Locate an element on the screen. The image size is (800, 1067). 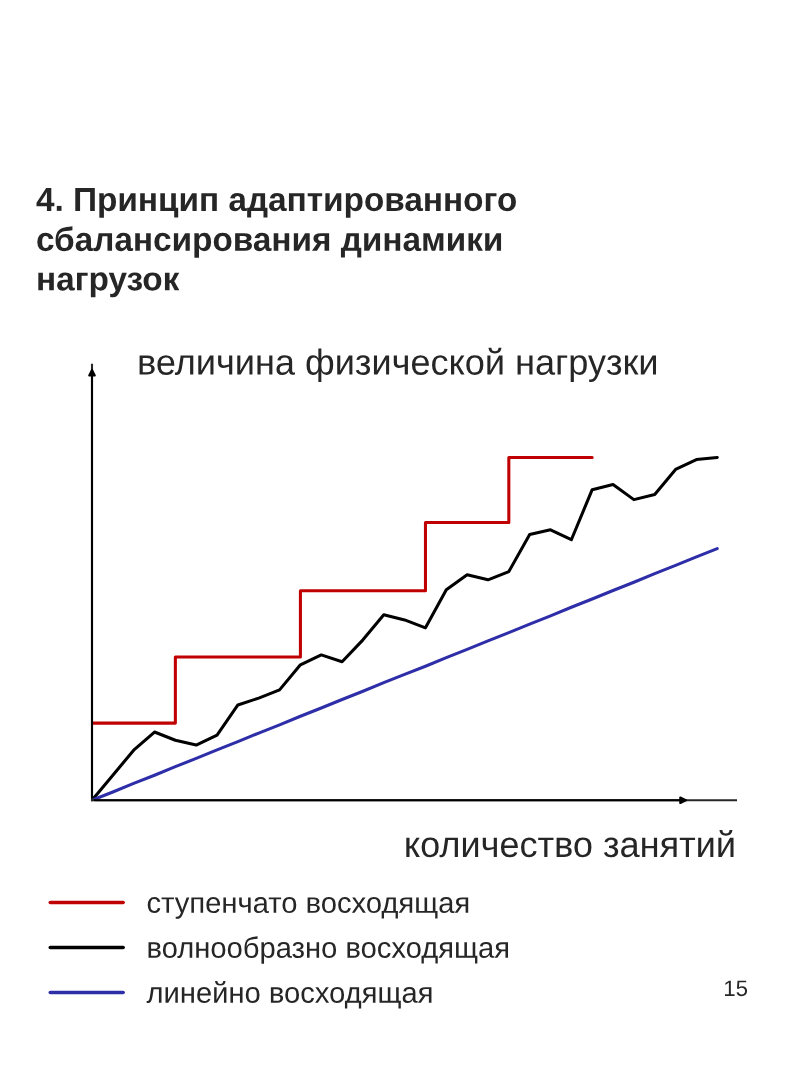
x-axis-title: количество занятий is located at coordinates (570, 844).